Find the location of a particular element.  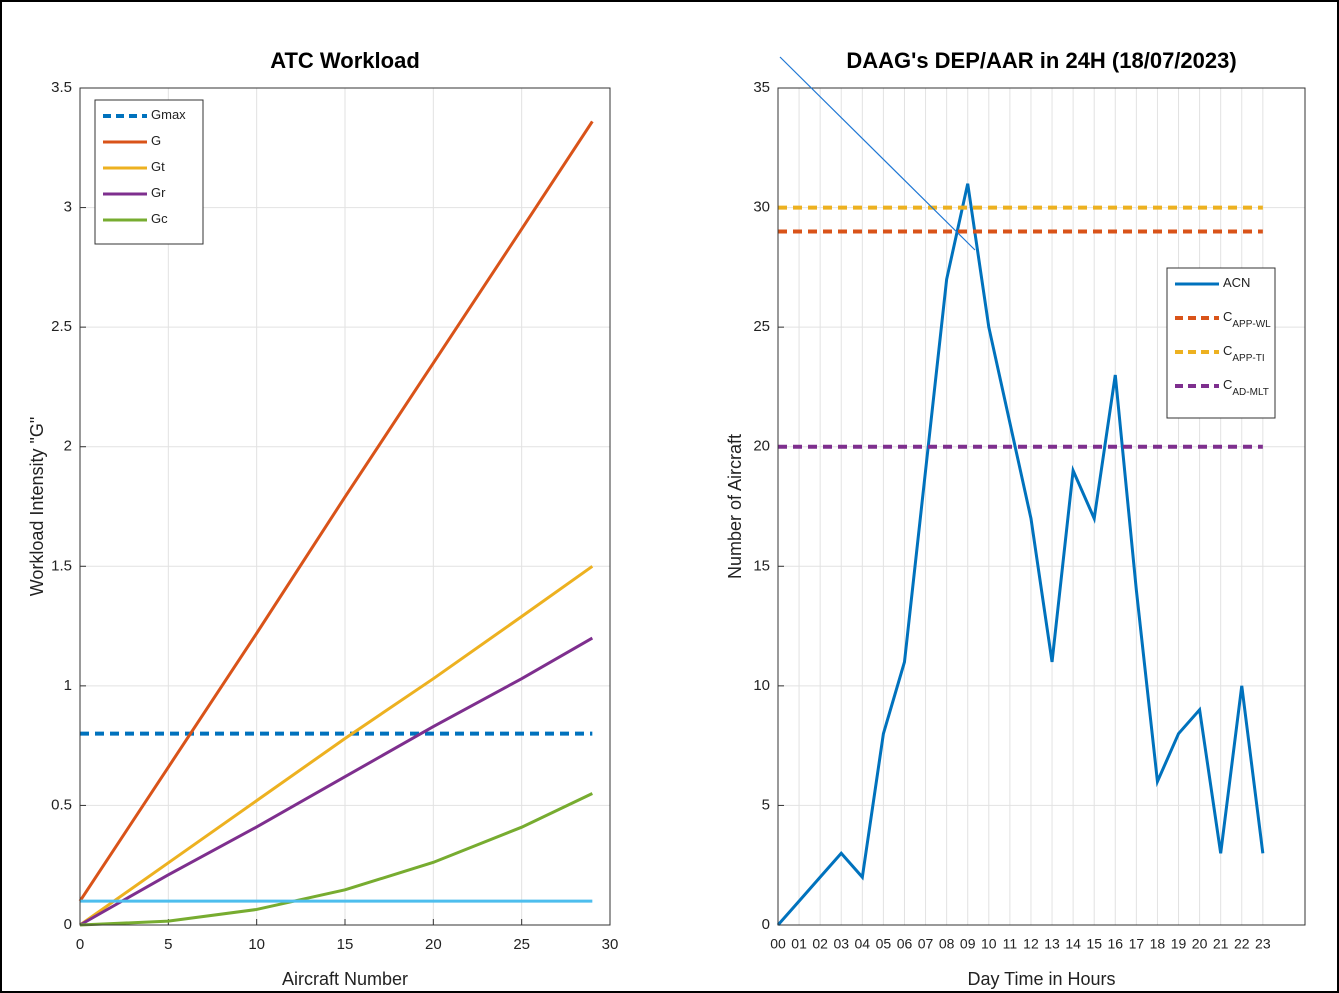

legend-label: CAPP-WL is located at coordinates (1247, 319).